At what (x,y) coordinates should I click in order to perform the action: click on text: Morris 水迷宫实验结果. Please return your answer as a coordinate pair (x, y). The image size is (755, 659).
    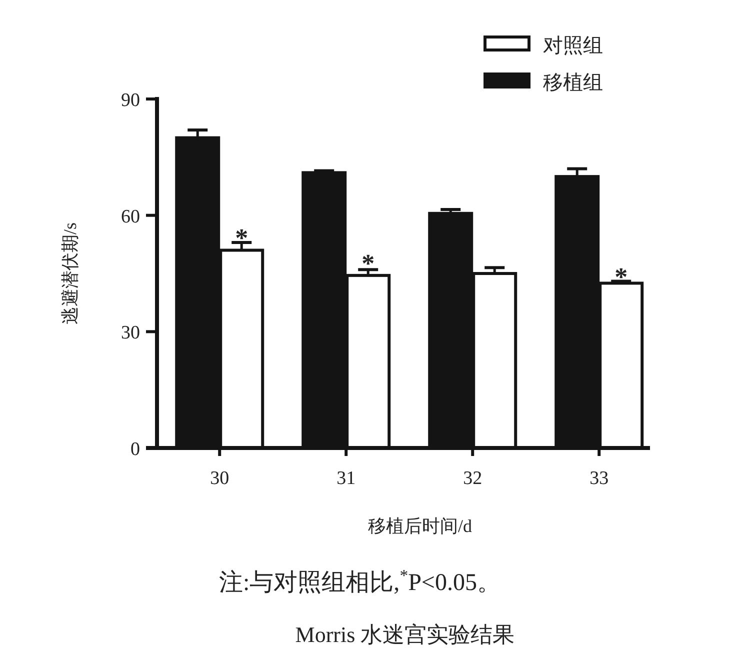
    Looking at the image, I should click on (405, 634).